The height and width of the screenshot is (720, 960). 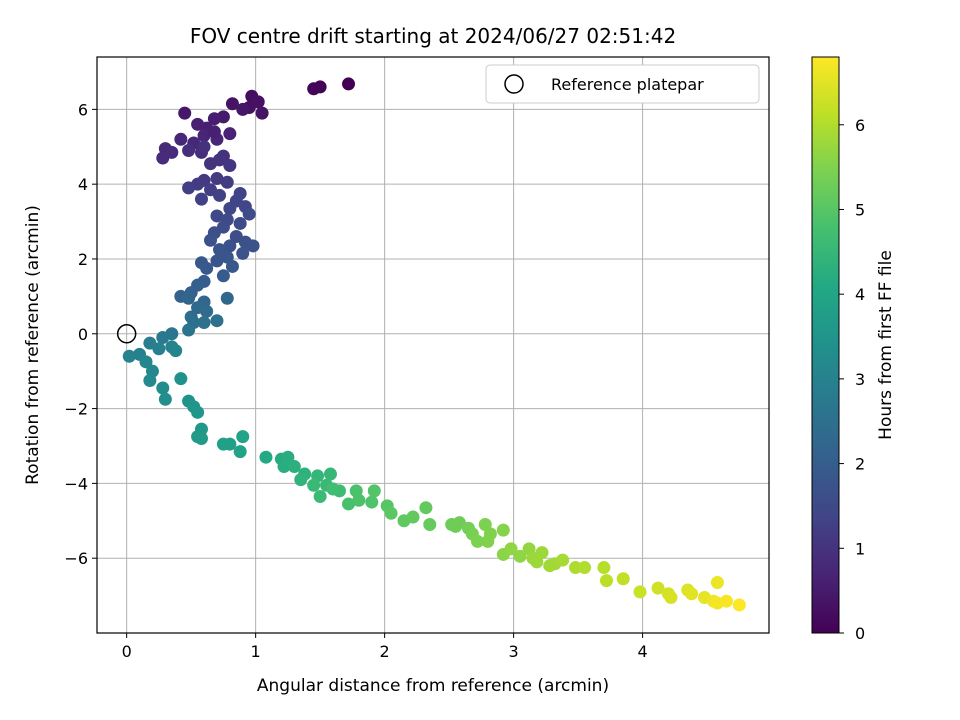 What do you see at coordinates (126, 334) in the screenshot?
I see `reference-platepar-marker` at bounding box center [126, 334].